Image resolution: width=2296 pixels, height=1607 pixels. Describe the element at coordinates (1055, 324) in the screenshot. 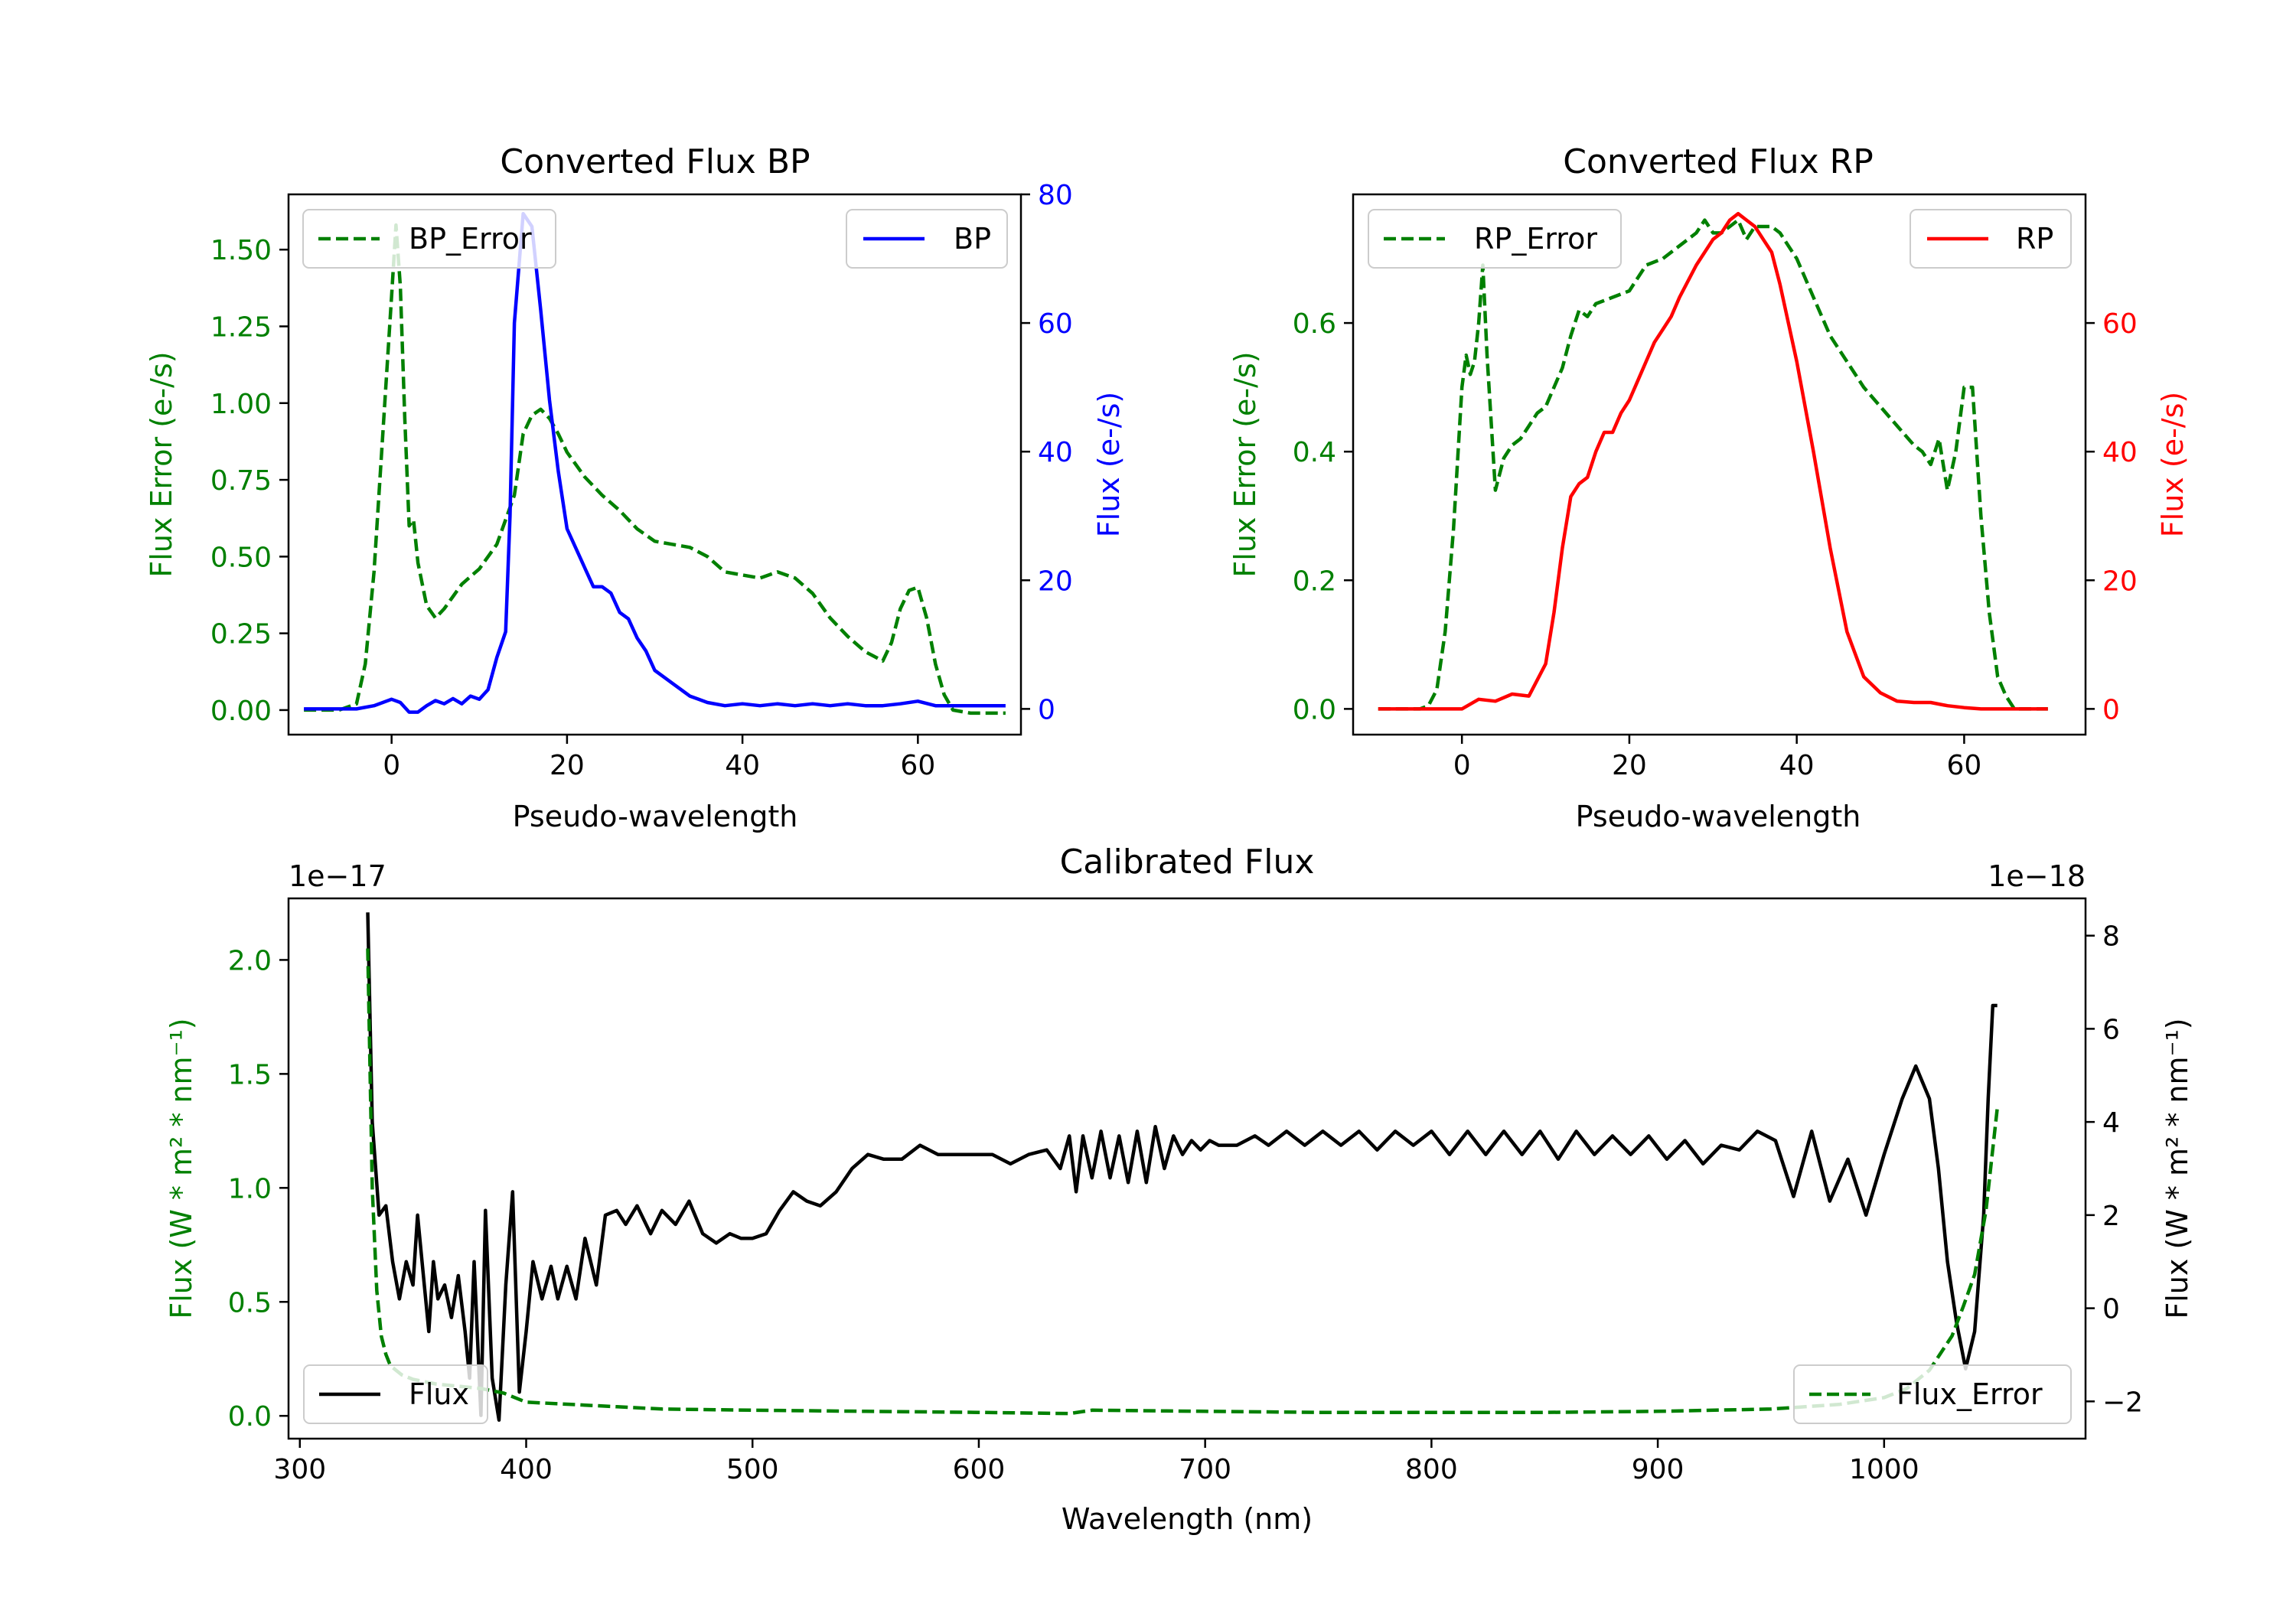

I see `bp-right-tick-label: 60` at that location.